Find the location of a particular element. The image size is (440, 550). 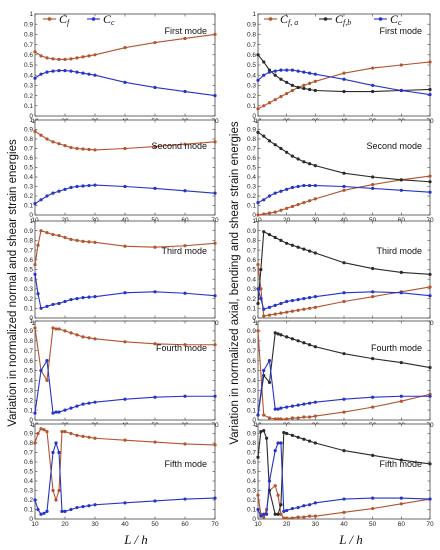

x-tick-label: 30 is located at coordinates (95, 524).